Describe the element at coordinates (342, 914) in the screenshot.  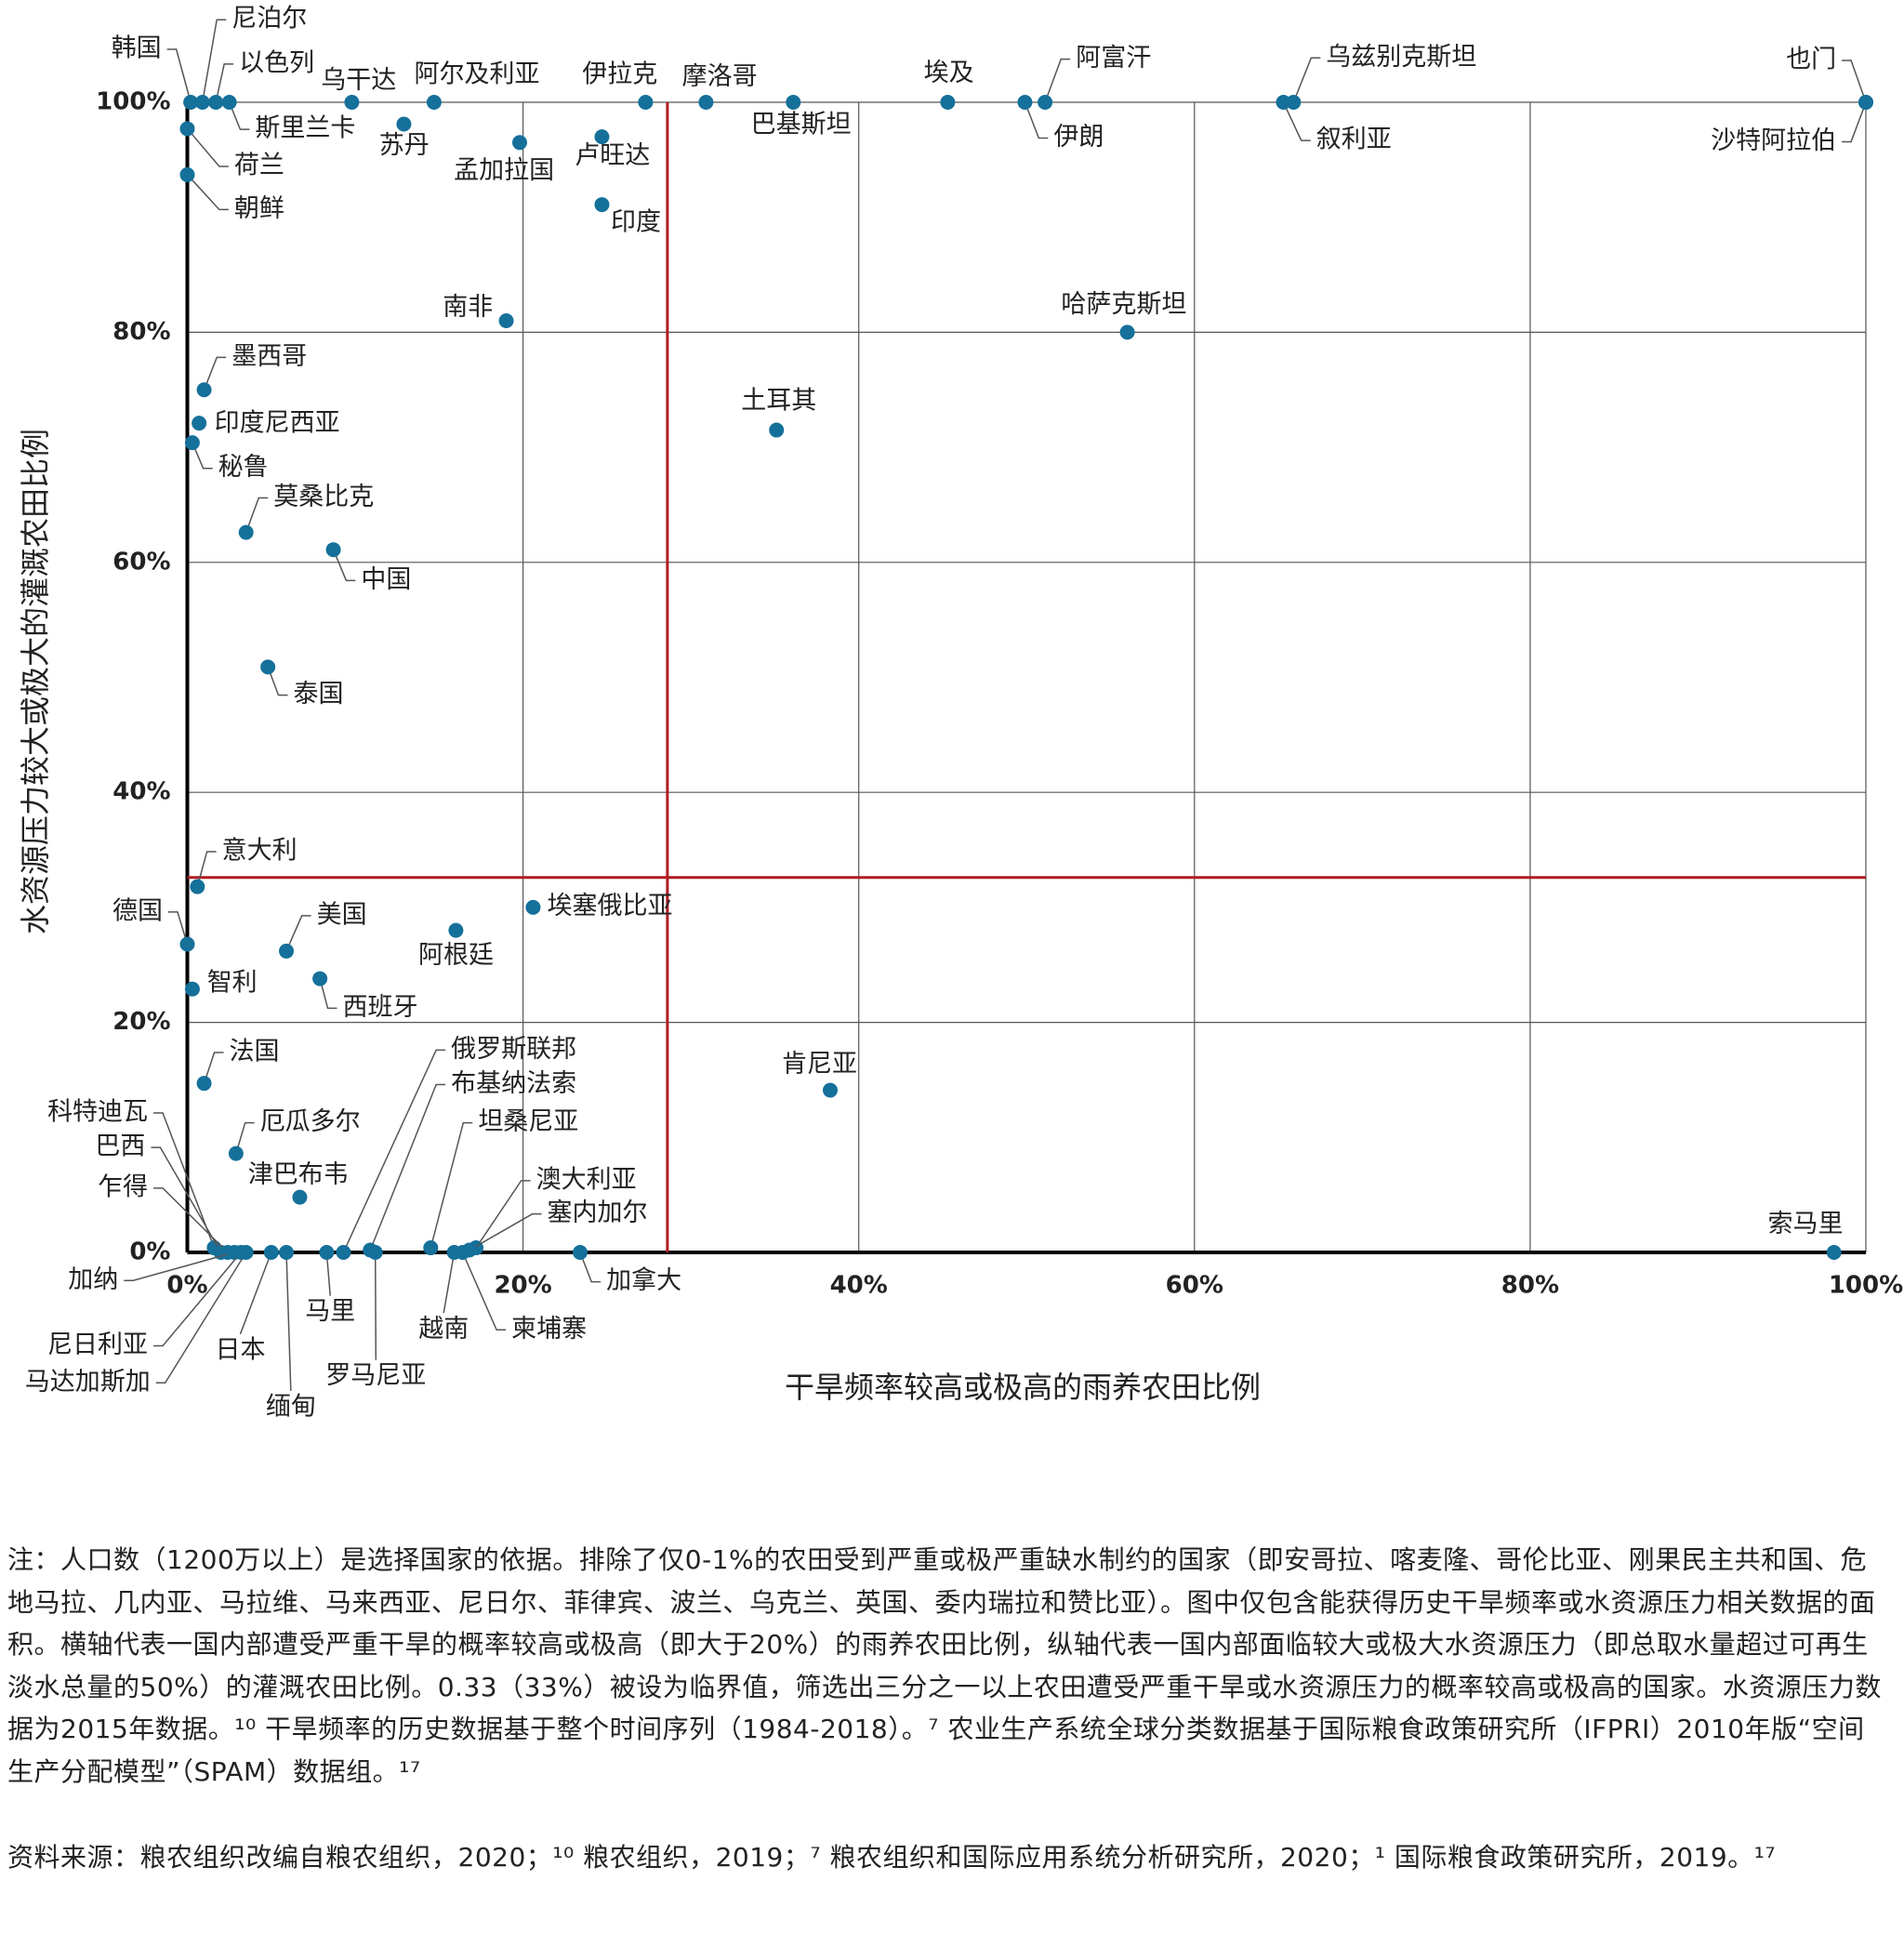
I see `point-label: 美国` at that location.